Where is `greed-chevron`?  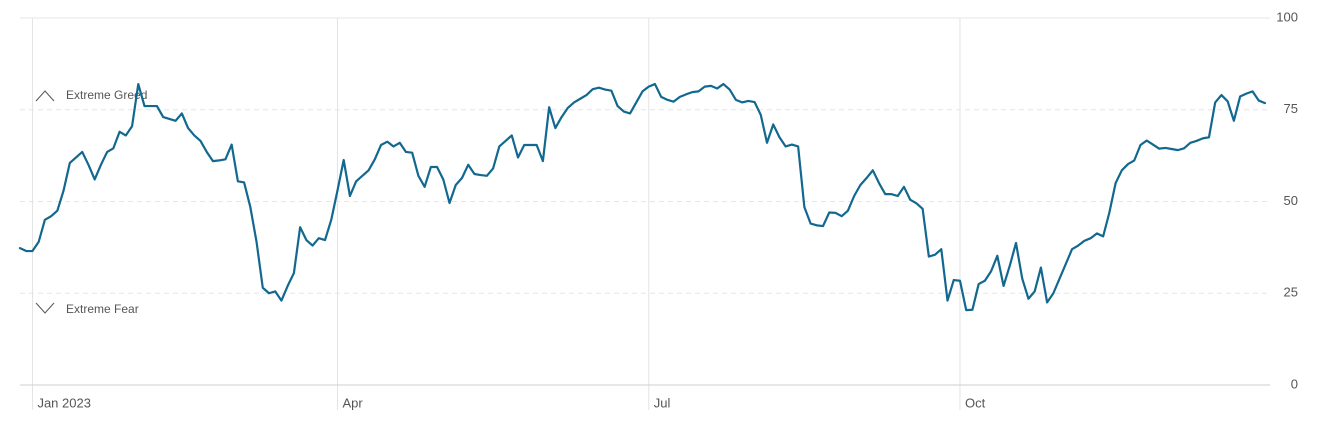
greed-chevron is located at coordinates (45, 96).